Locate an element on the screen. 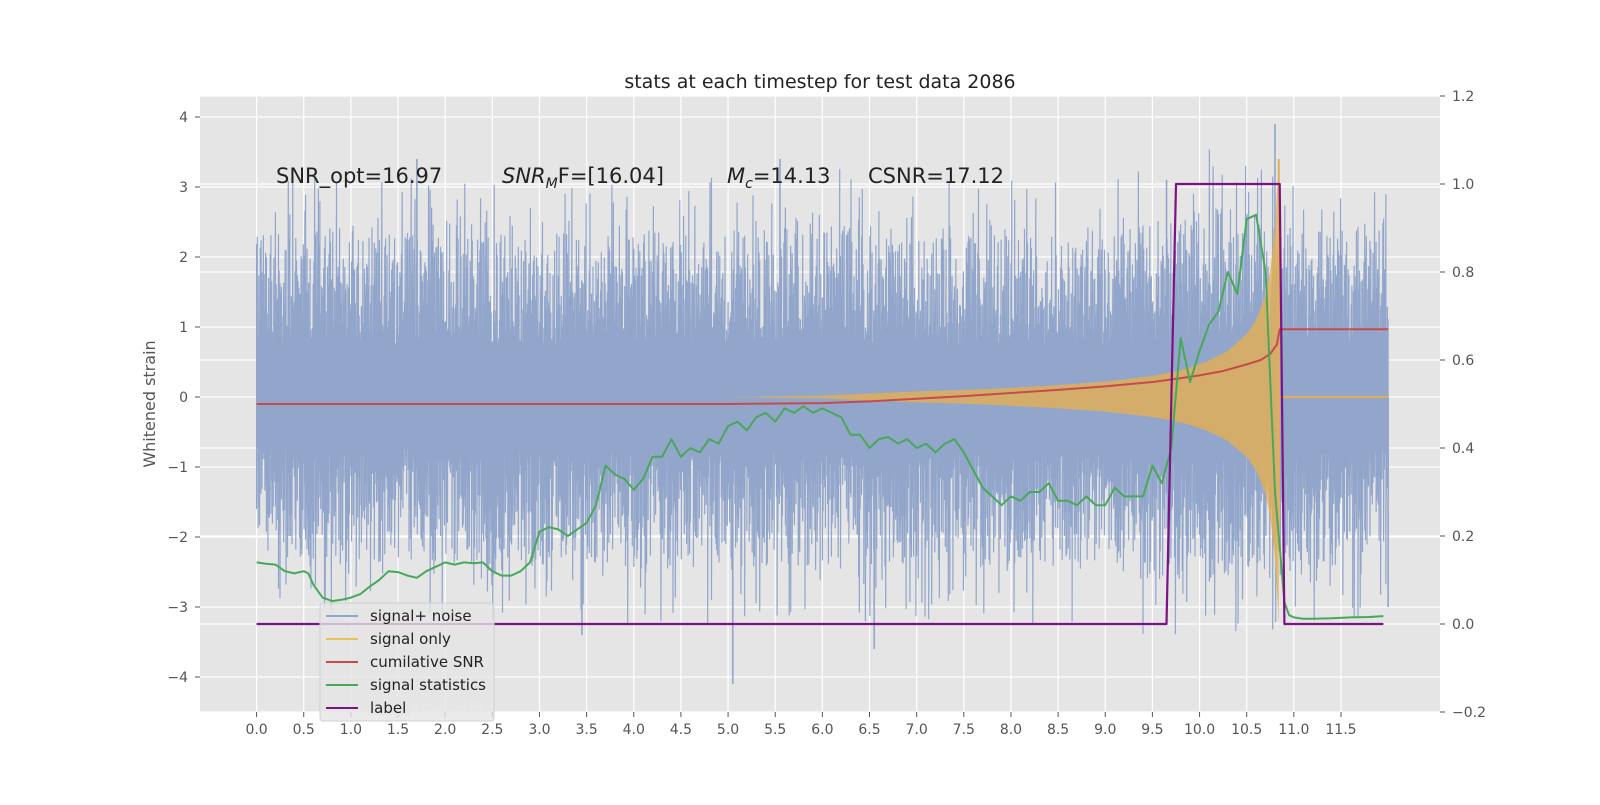  y-tick-label-right: 1.2 is located at coordinates (1463, 97).